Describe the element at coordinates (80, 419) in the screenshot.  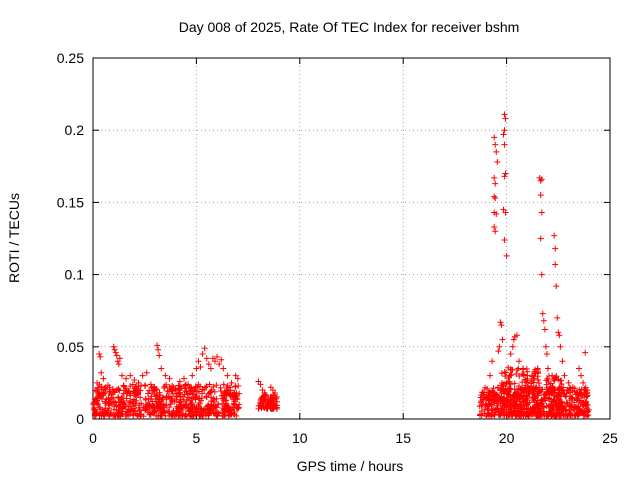
I see `y-tick-label: 0` at that location.